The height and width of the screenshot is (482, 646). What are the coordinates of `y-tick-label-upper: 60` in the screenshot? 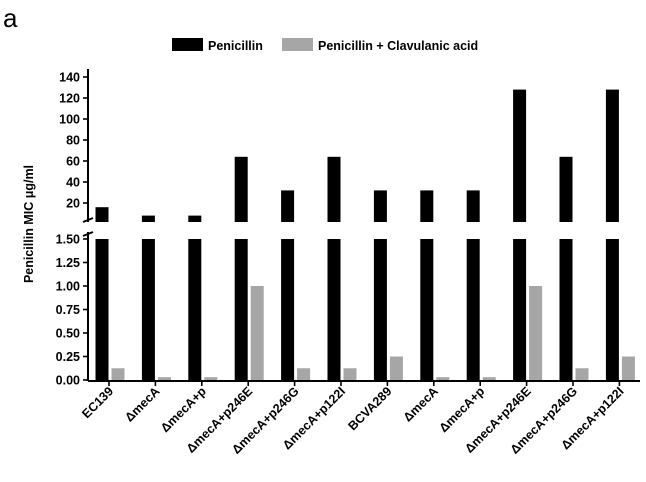 It's located at (73, 162).